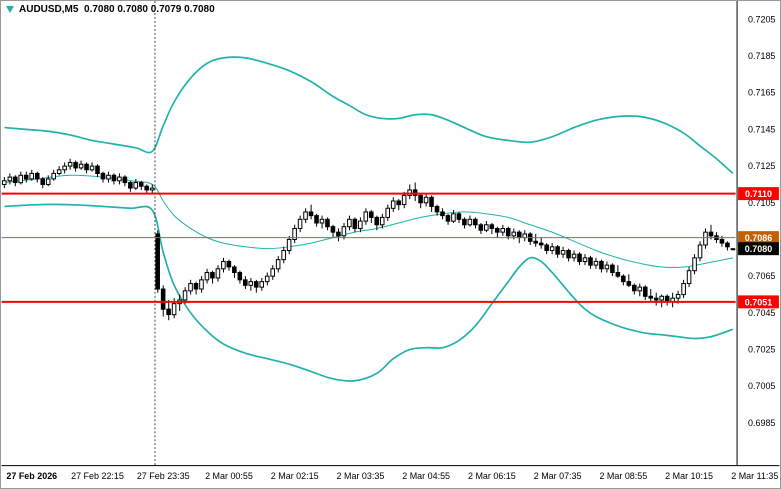  I want to click on svg-text: 0.7105, so click(761, 203).